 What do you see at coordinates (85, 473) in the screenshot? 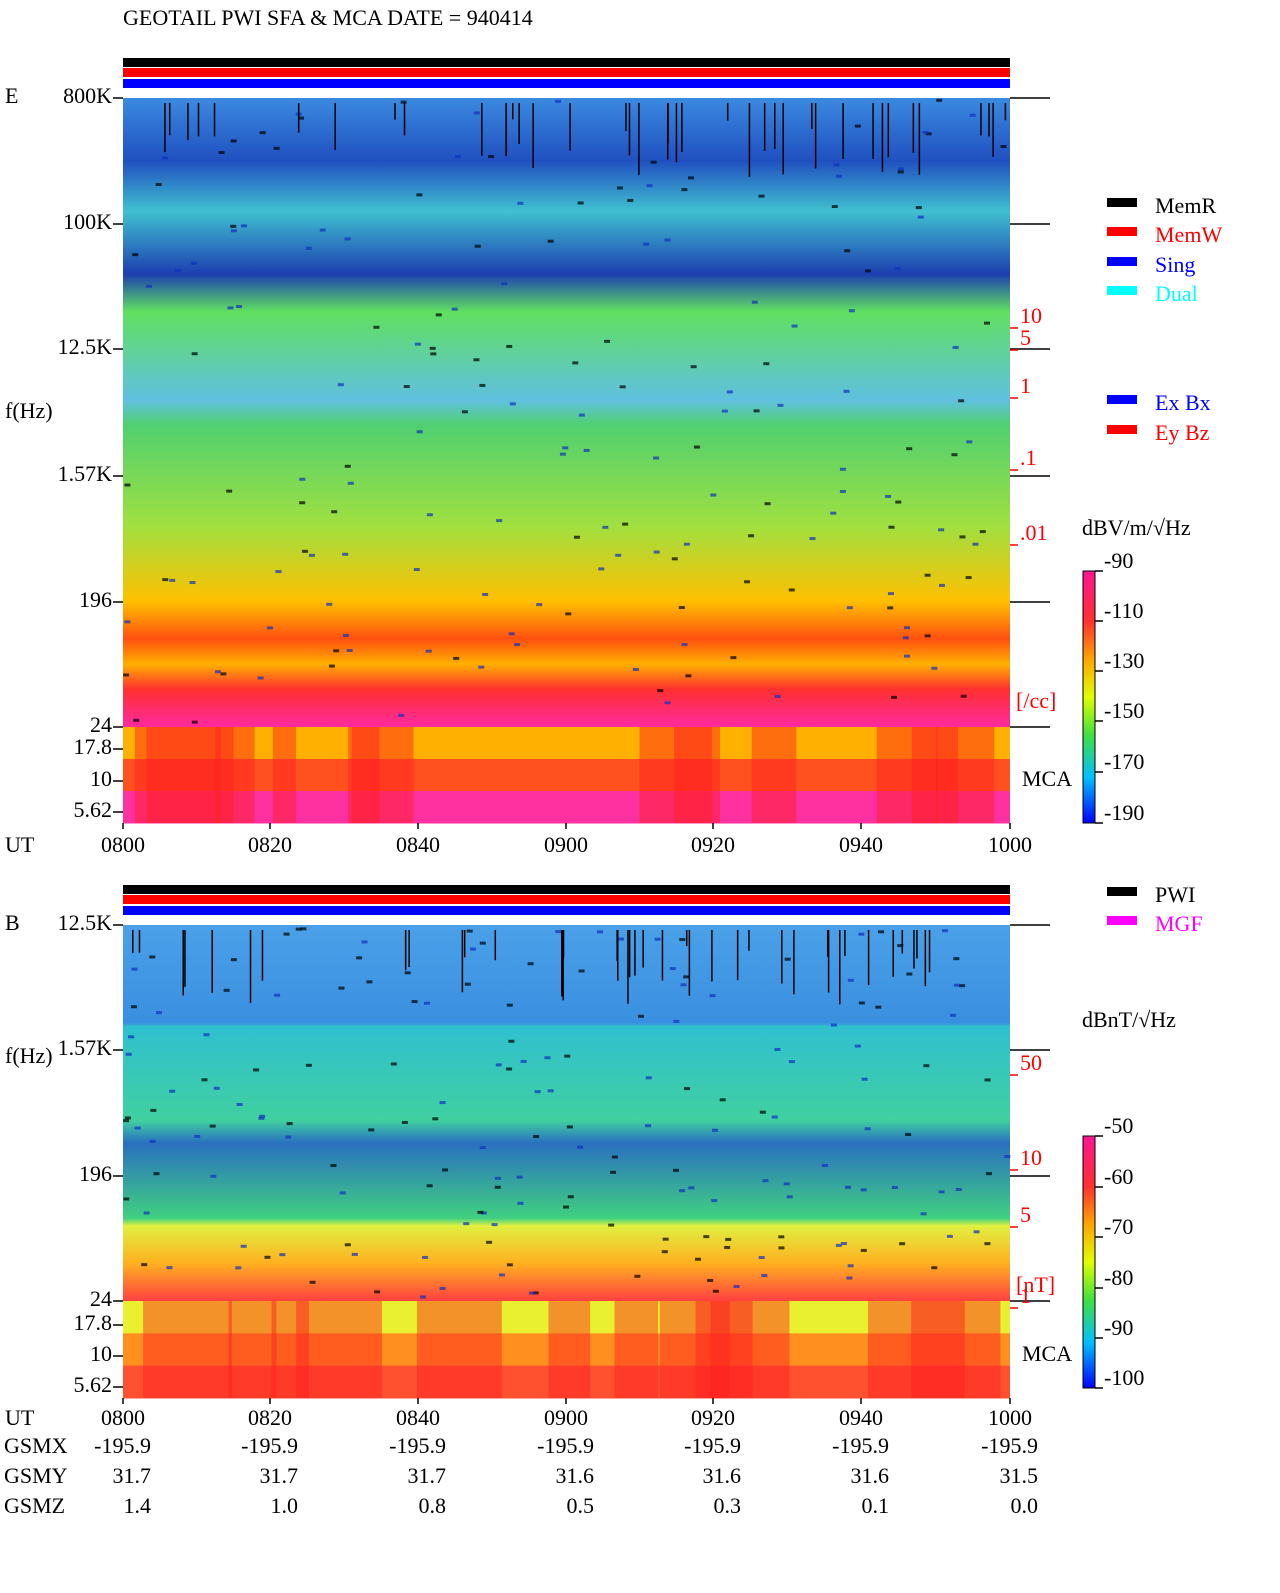
I see `y-tick-label: 1.57K` at bounding box center [85, 473].